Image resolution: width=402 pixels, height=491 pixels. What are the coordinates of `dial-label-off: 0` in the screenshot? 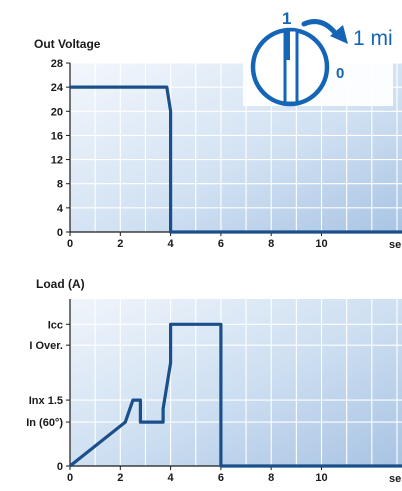 It's located at (340, 73).